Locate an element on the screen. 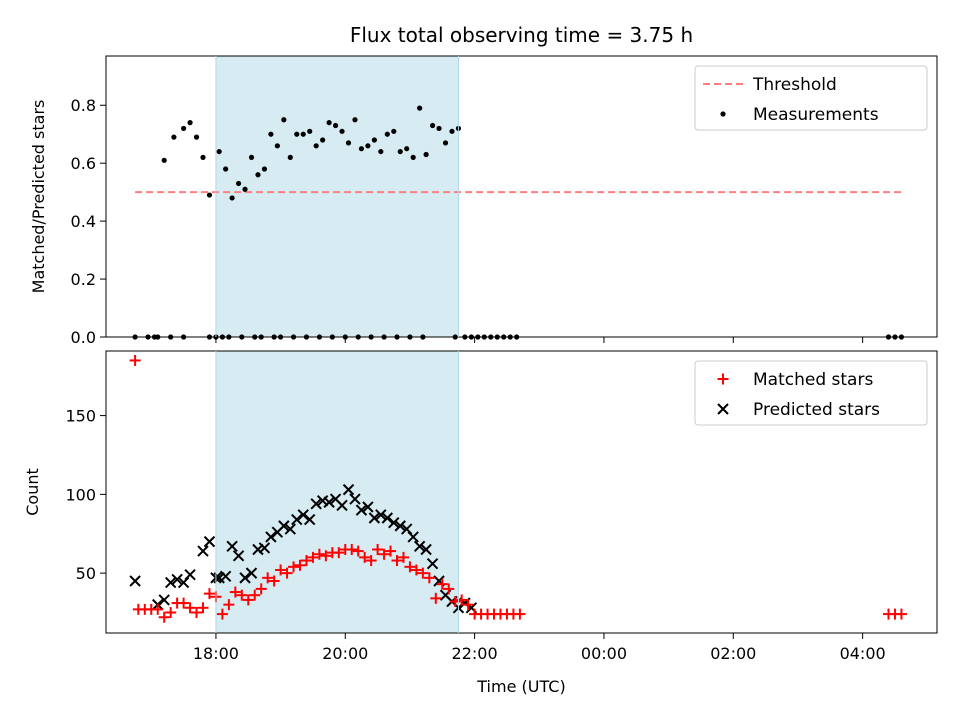  bottom-y-ticks: 50 100 150 is located at coordinates (85, 495).